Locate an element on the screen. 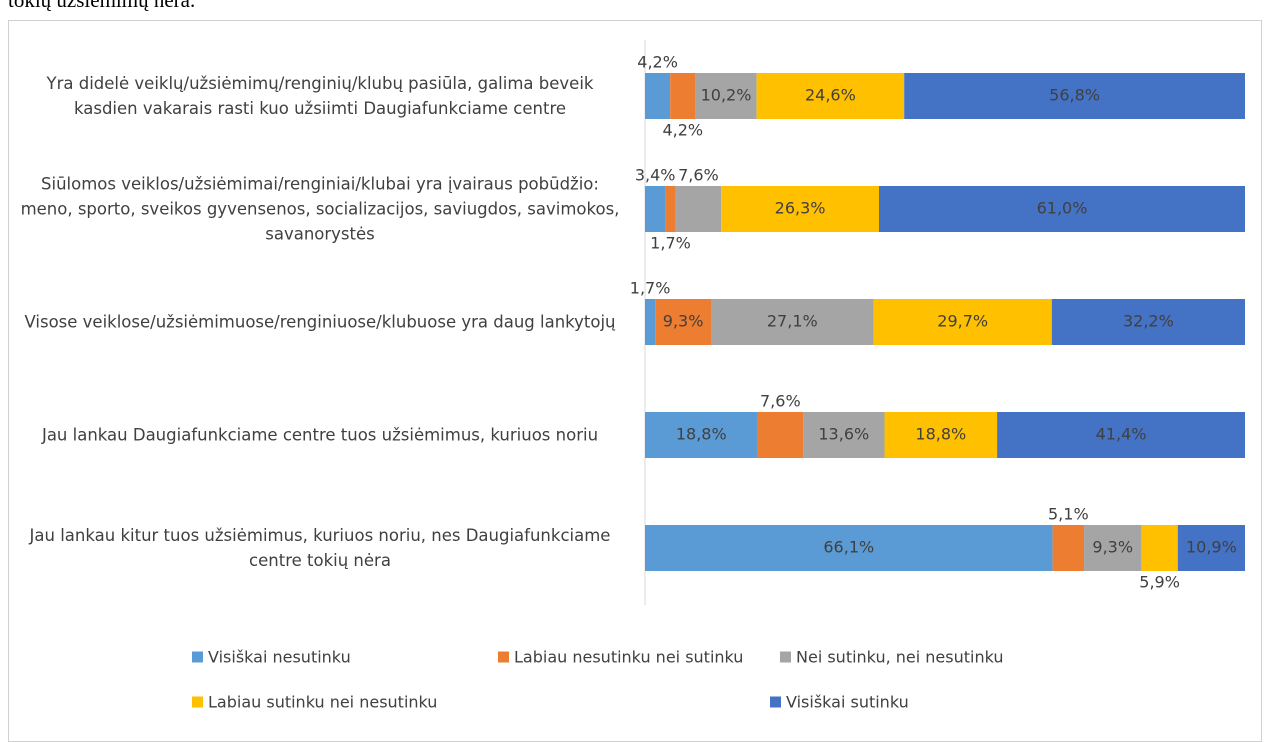 This screenshot has height=742, width=1269. data-label: 56,8% is located at coordinates (1074, 95).